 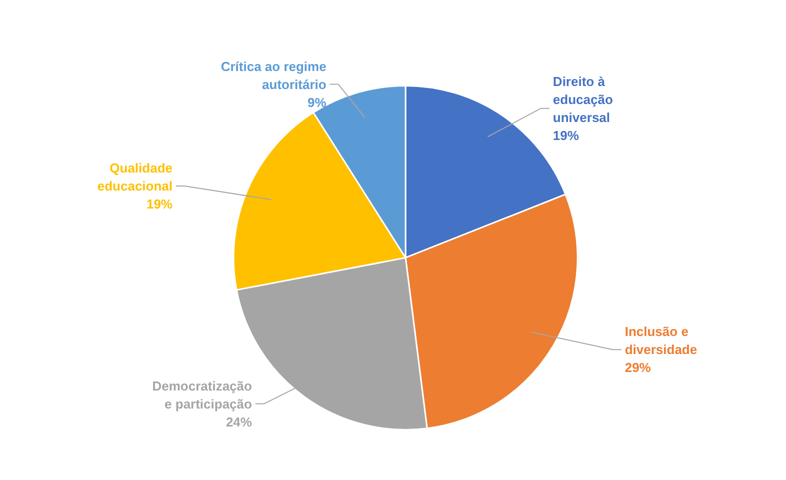 What do you see at coordinates (638, 368) in the screenshot?
I see `data-label: 29%` at bounding box center [638, 368].